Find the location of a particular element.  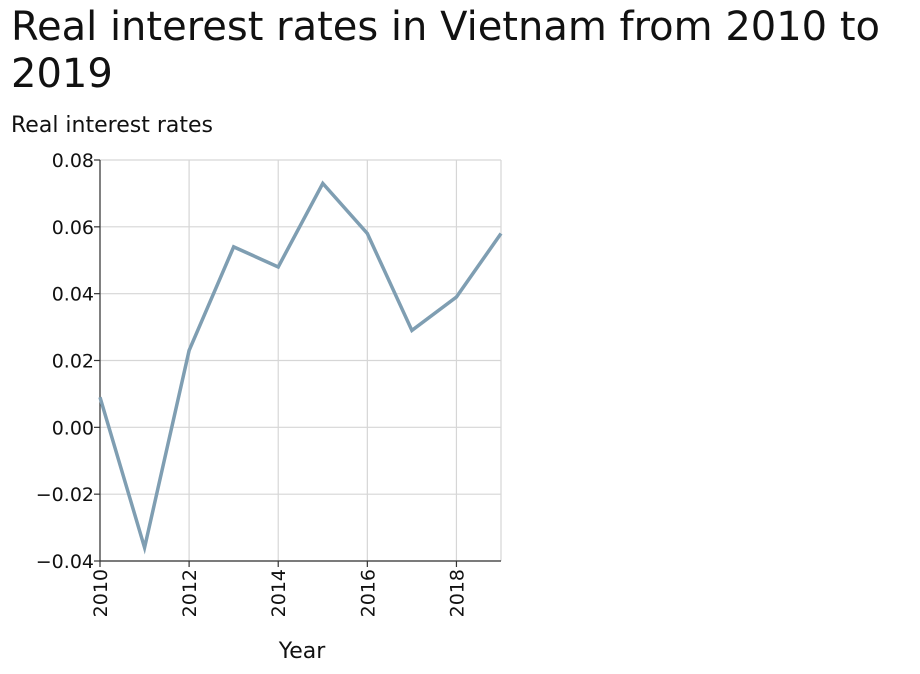

y-tick-label: −0.04 is located at coordinates (65, 562).